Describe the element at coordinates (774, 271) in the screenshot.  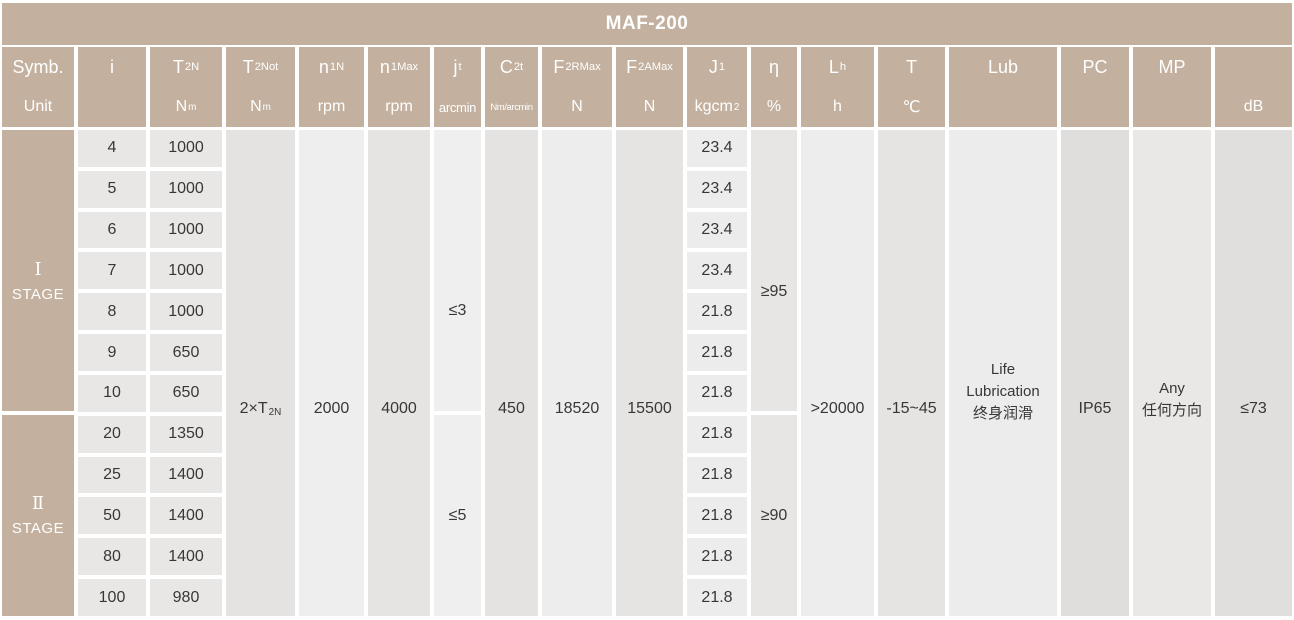
I see `cell-eta-stage1: ≥95` at that location.